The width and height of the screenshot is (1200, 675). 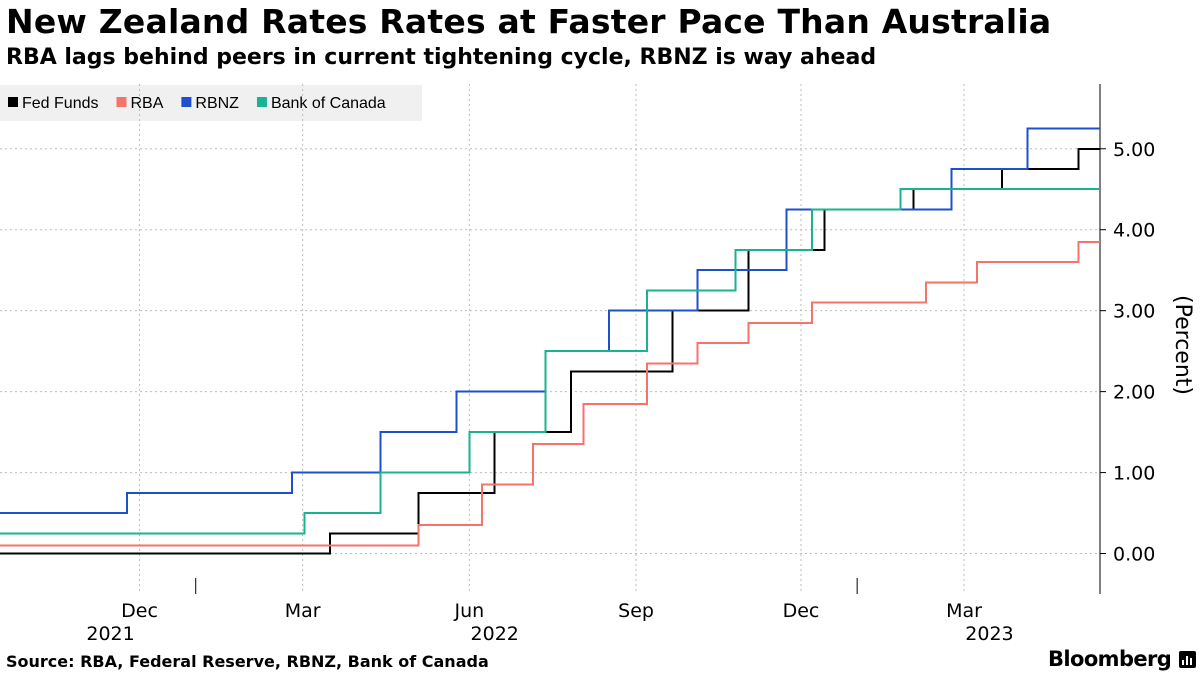 I want to click on brand-logo: Bloomberg, so click(x=1110, y=659).